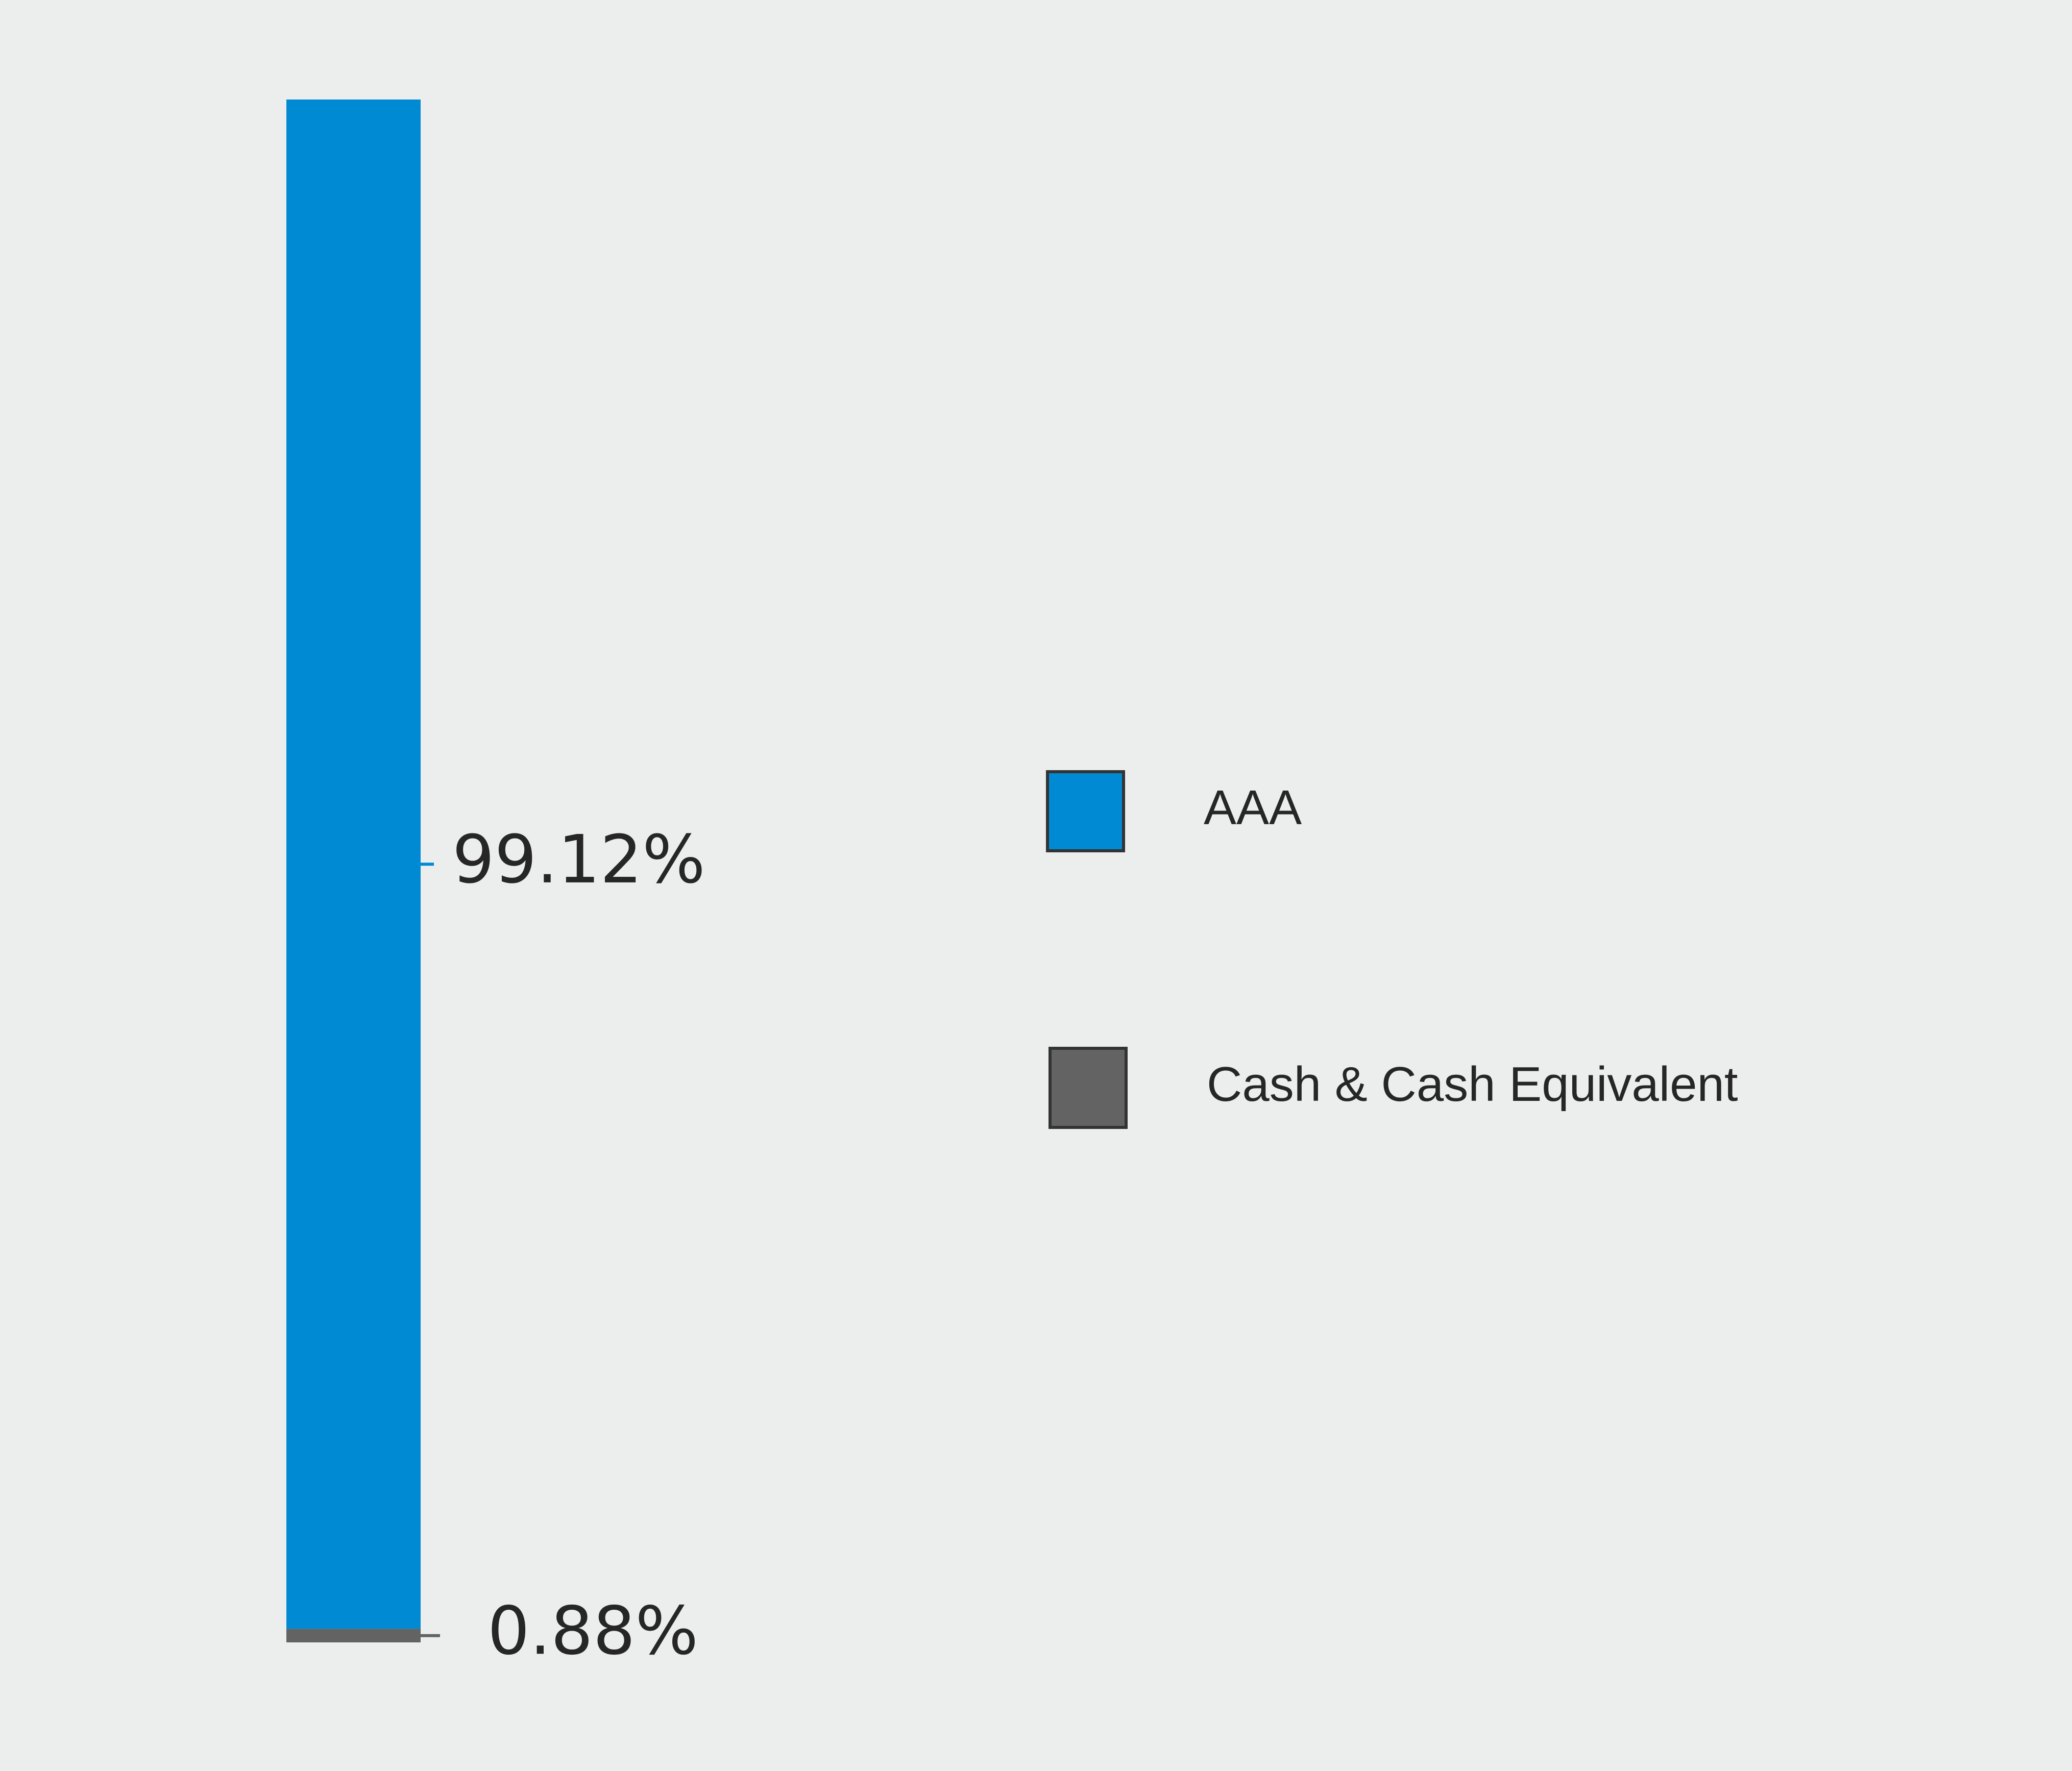  I want to click on legend-swatch-aaa, so click(1085, 811).